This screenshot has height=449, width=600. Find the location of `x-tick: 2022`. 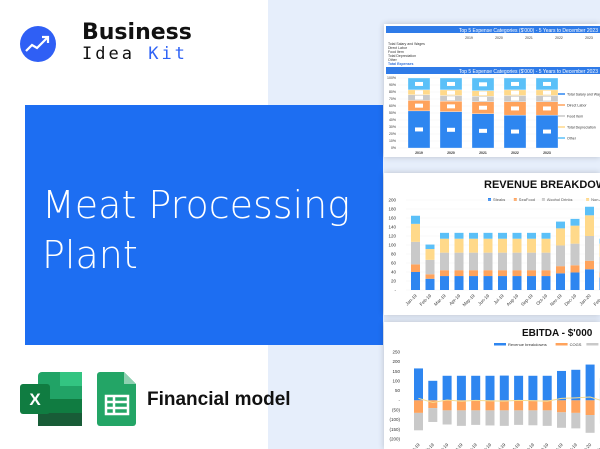

x-tick: 2022 is located at coordinates (515, 153).